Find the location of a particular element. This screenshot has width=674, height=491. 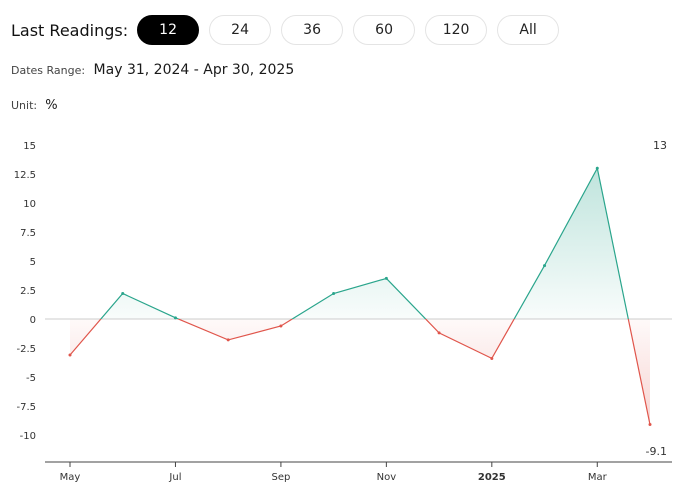

unit-label: Unit: is located at coordinates (24, 105).